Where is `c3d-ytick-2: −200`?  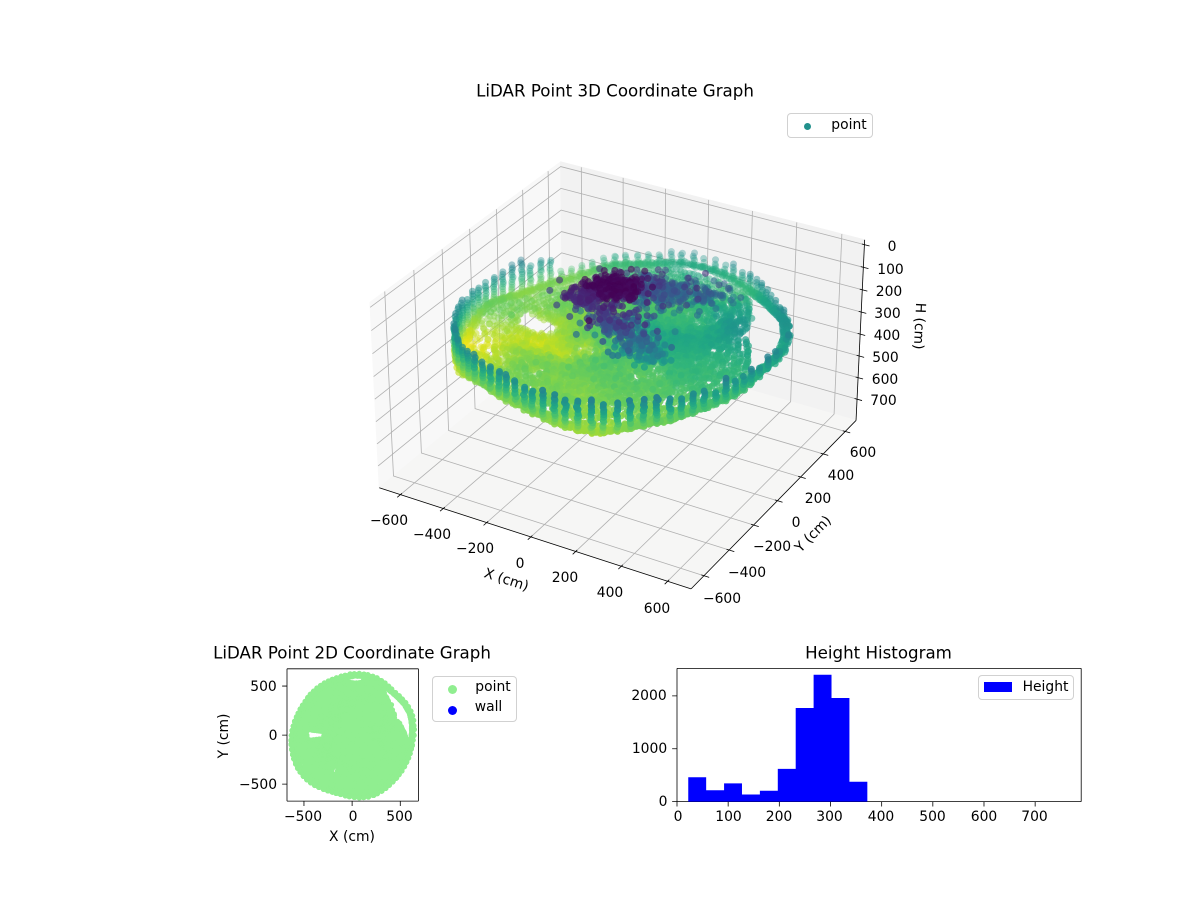 c3d-ytick-2: −200 is located at coordinates (772, 546).